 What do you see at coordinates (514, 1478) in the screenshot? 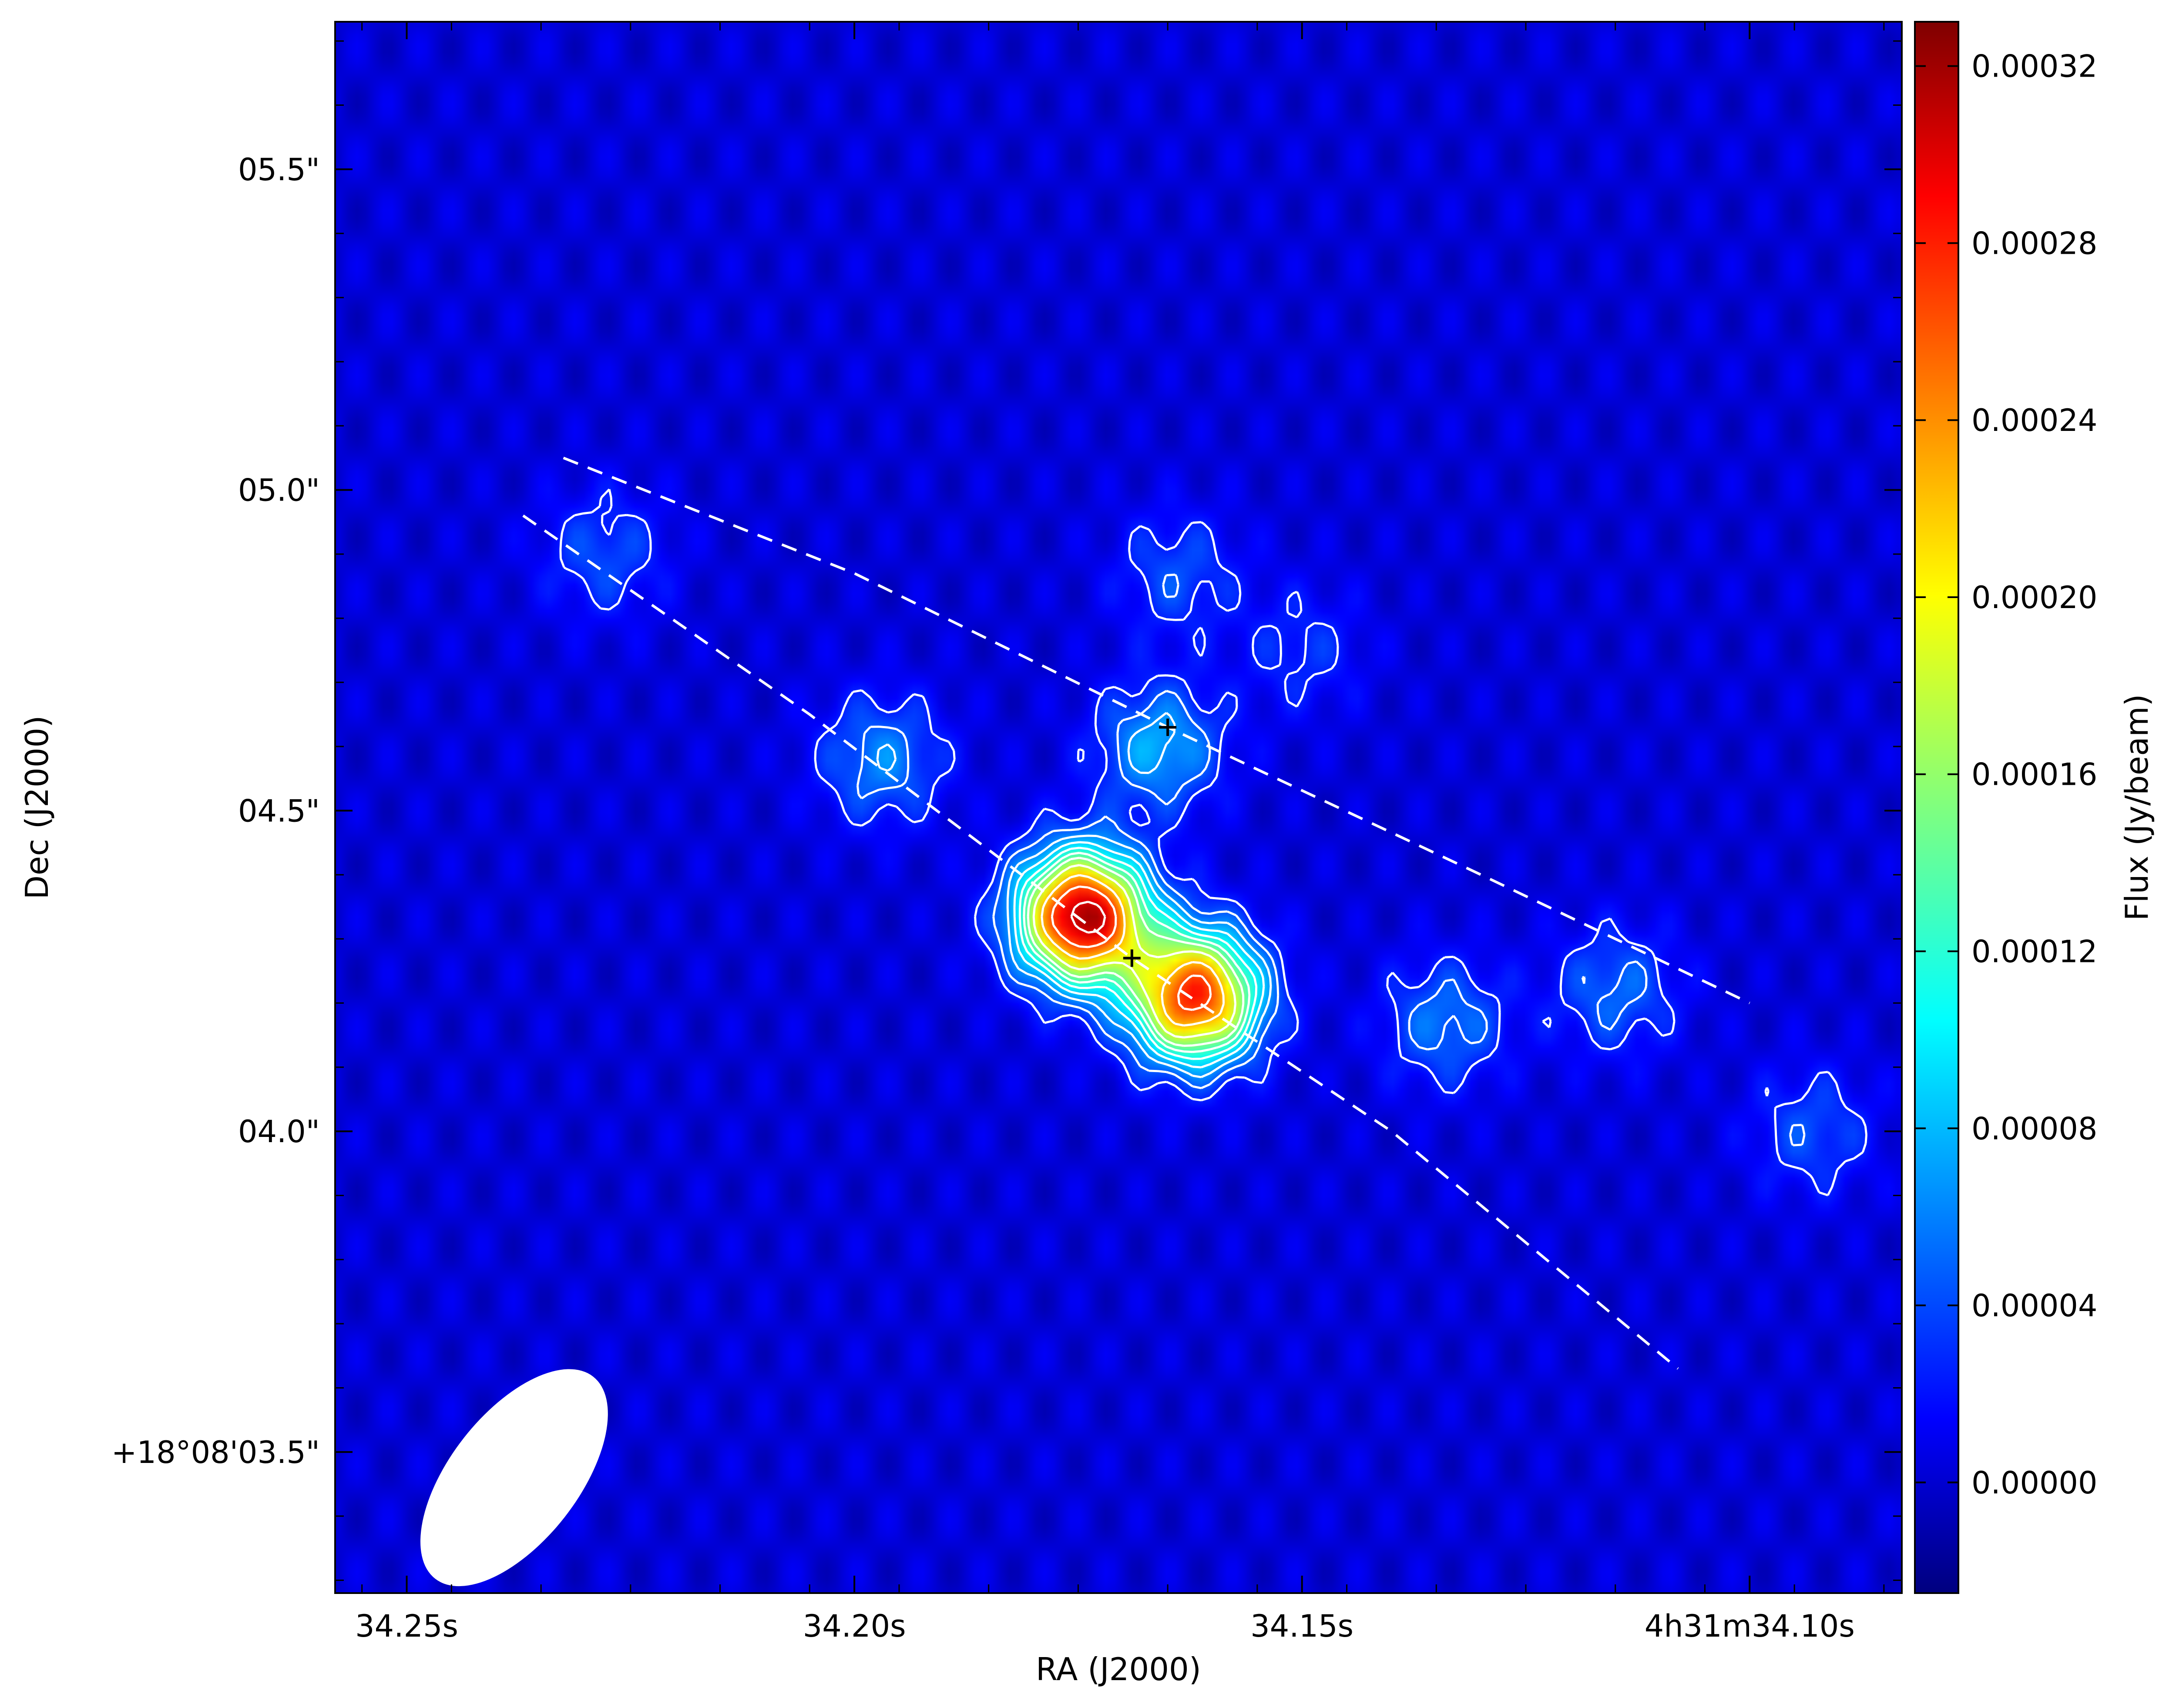
I see `beam-ellipse` at bounding box center [514, 1478].